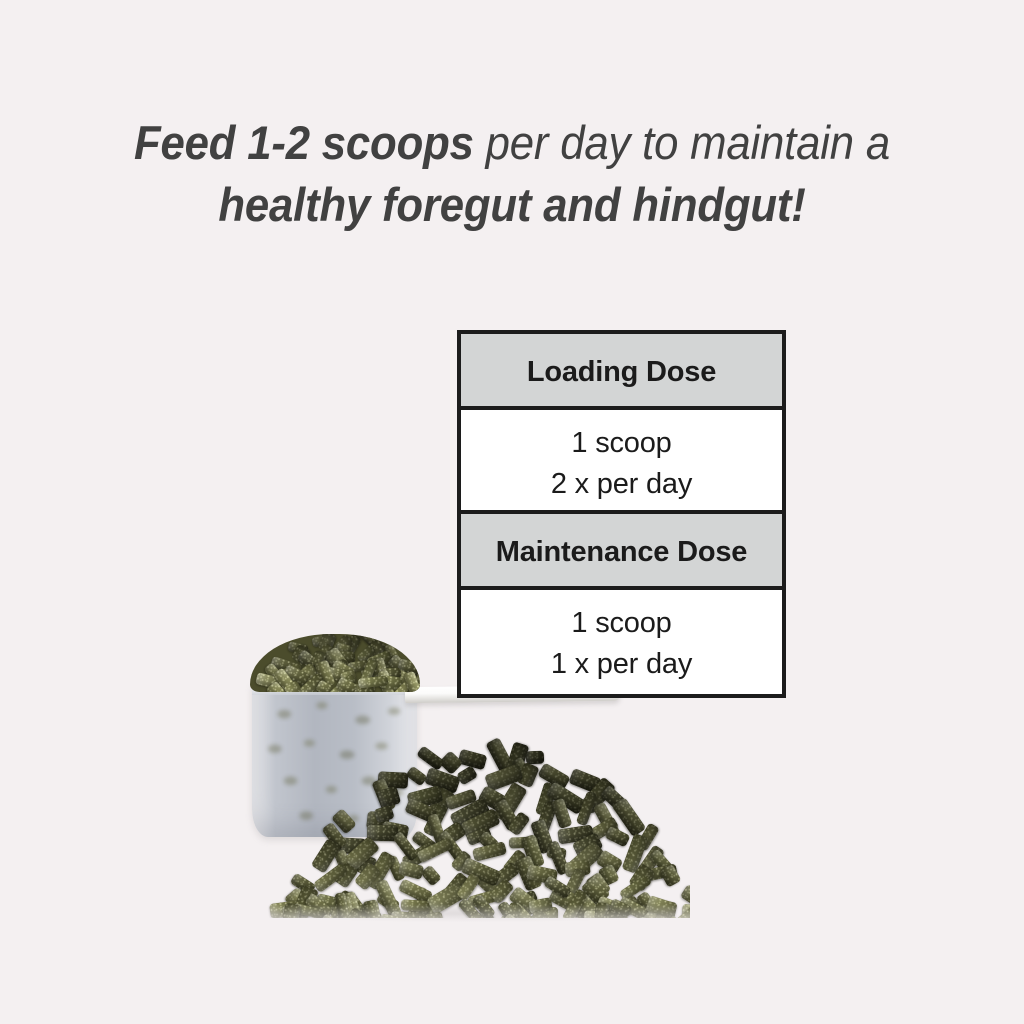 This screenshot has height=1024, width=1024. Describe the element at coordinates (621, 462) in the screenshot. I see `table-row-loading-dose-value: 1 scoop 2 x per day` at that location.